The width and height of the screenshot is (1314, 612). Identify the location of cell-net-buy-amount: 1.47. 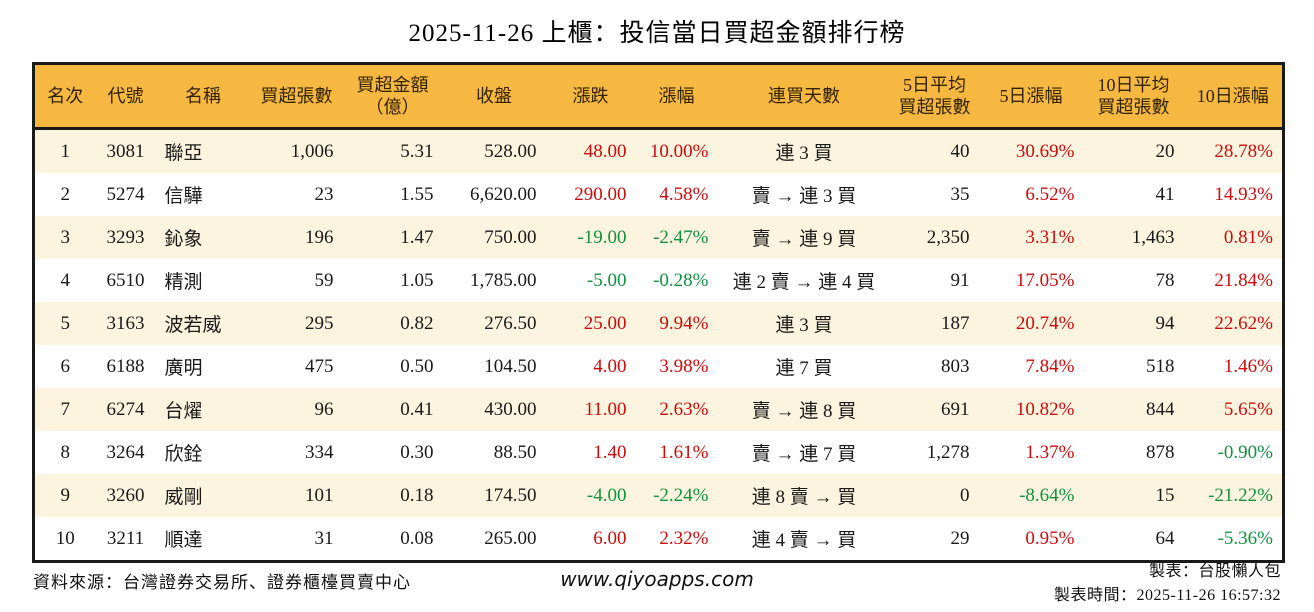
(417, 237).